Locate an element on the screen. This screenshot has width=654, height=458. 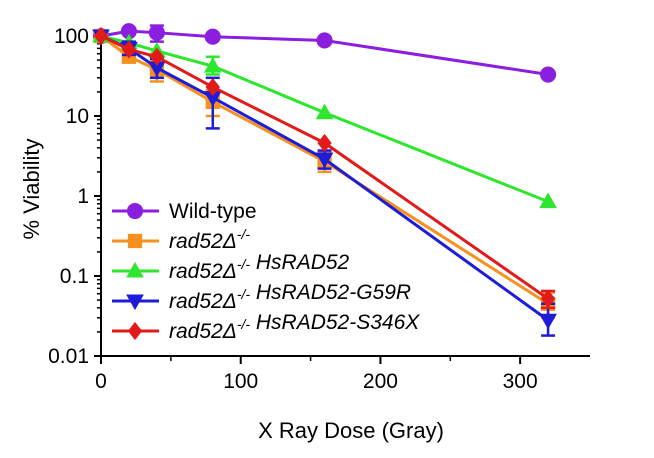
legend-label: rad52Δ-/- HsRAD52 is located at coordinates (259, 267).